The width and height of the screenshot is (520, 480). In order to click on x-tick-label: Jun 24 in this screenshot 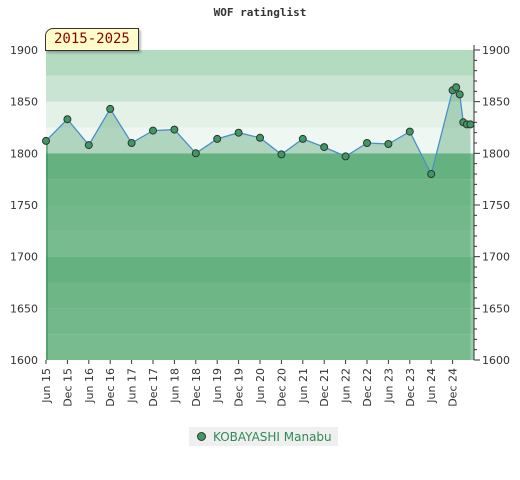, I will do `click(431, 386)`.